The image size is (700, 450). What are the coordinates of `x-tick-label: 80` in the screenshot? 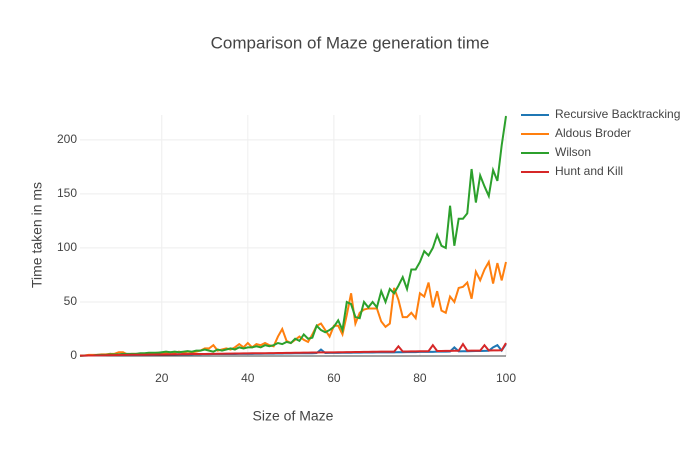 It's located at (420, 378).